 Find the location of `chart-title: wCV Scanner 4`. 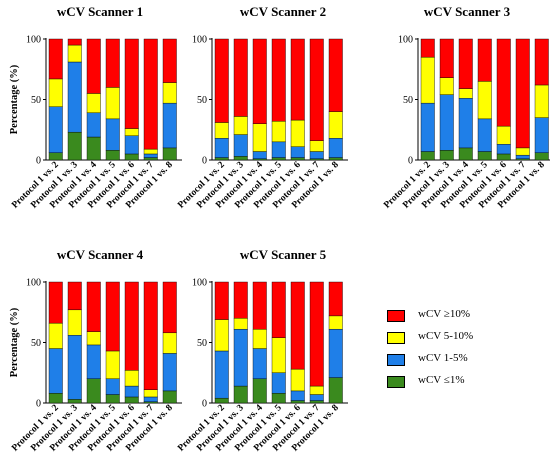

chart-title: wCV Scanner 4 is located at coordinates (100, 254).